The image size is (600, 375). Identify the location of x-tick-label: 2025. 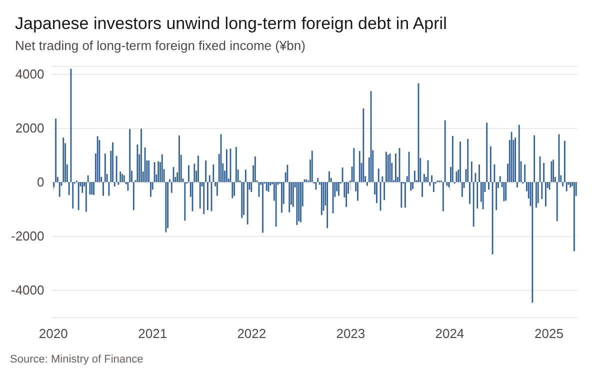
(549, 333).